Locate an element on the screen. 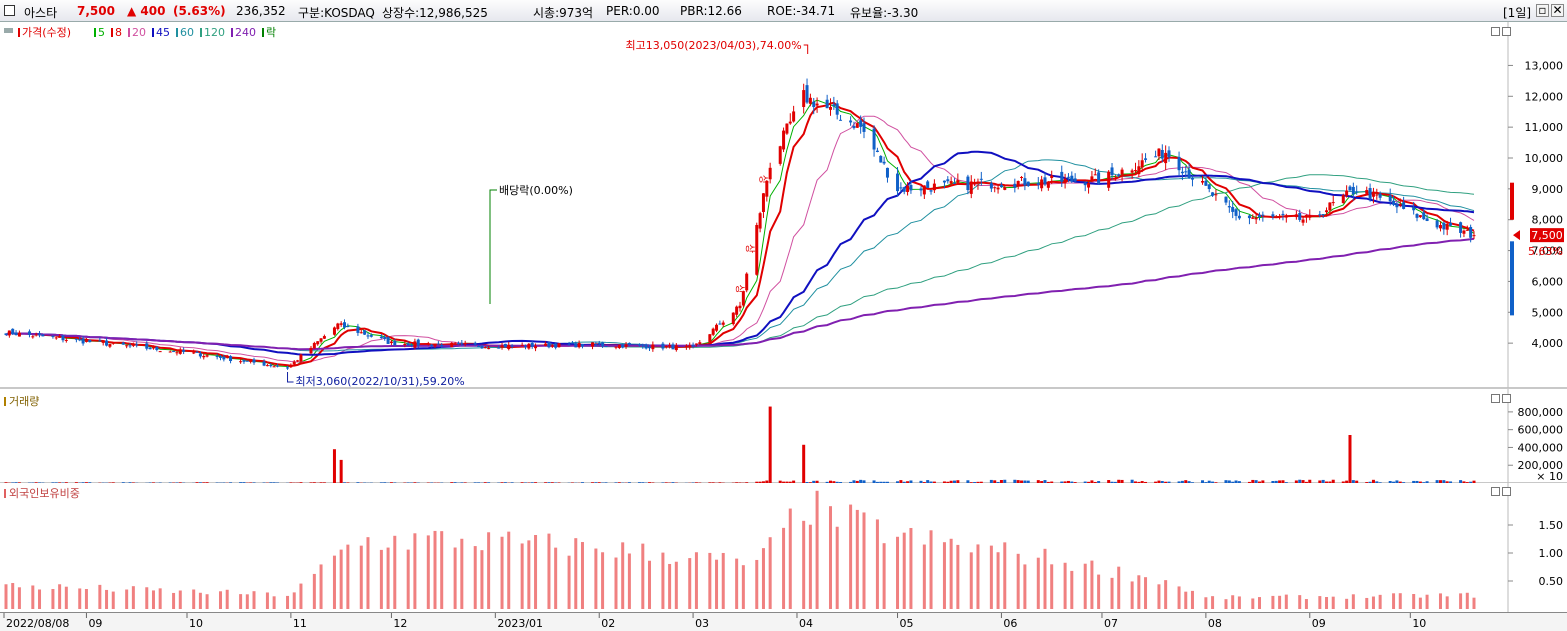  limit-up-mark: 상 is located at coordinates (750, 248).